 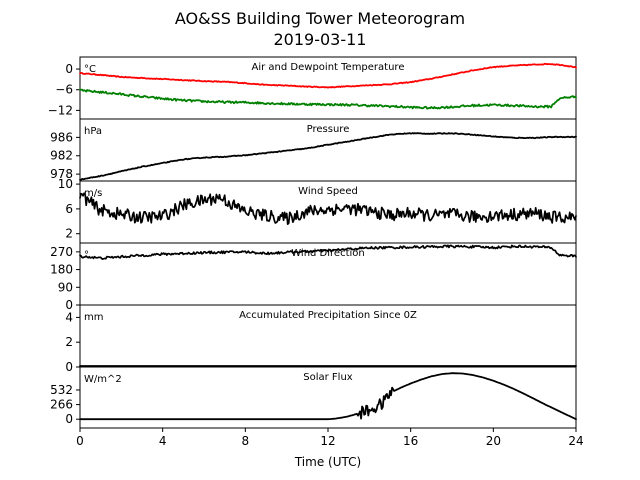 I want to click on y-tick-label: 986, so click(x=61, y=137).